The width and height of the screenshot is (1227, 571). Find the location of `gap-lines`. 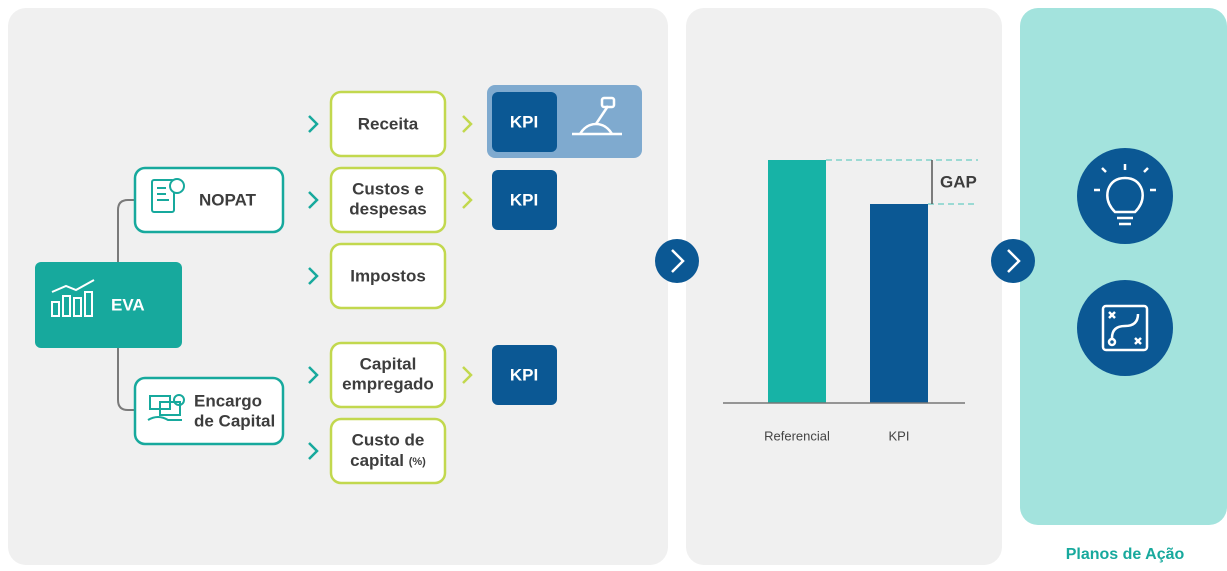

gap-lines is located at coordinates (902, 182).